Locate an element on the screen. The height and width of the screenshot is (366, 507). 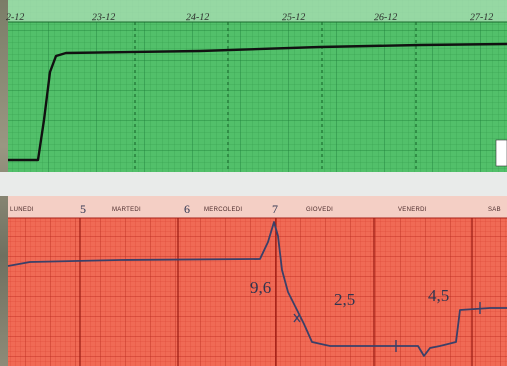
day-label-tuesday: MARTEDI is located at coordinates (126, 210).